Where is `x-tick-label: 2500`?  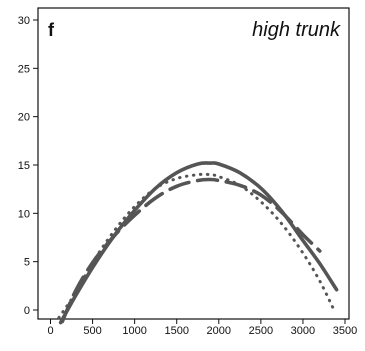 x-tick-label: 2500 is located at coordinates (261, 331).